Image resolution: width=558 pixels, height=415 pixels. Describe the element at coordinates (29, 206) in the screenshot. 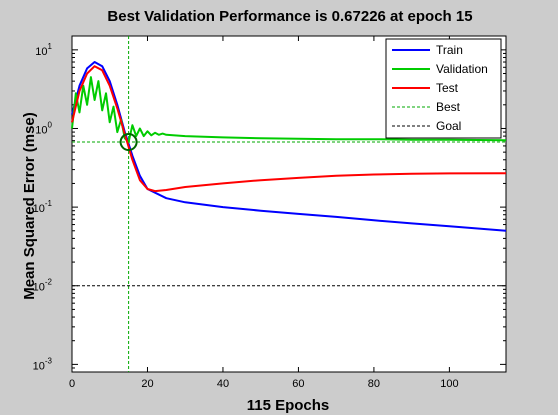

I see `y-axis-label: Mean Squared Error (mse)` at that location.